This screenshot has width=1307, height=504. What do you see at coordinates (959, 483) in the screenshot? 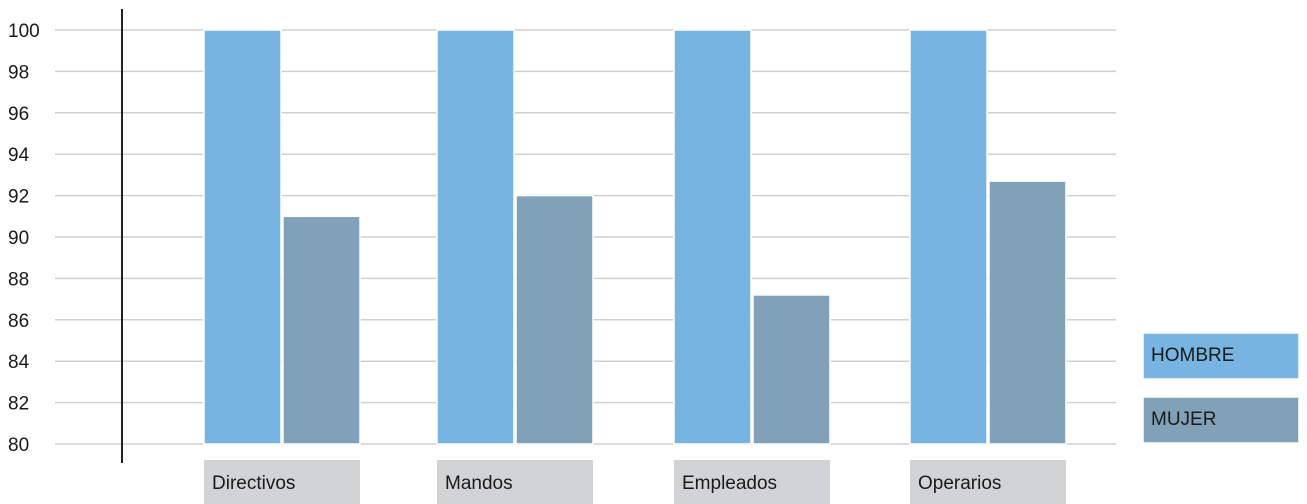
I see `category-label: Operarios` at bounding box center [959, 483].